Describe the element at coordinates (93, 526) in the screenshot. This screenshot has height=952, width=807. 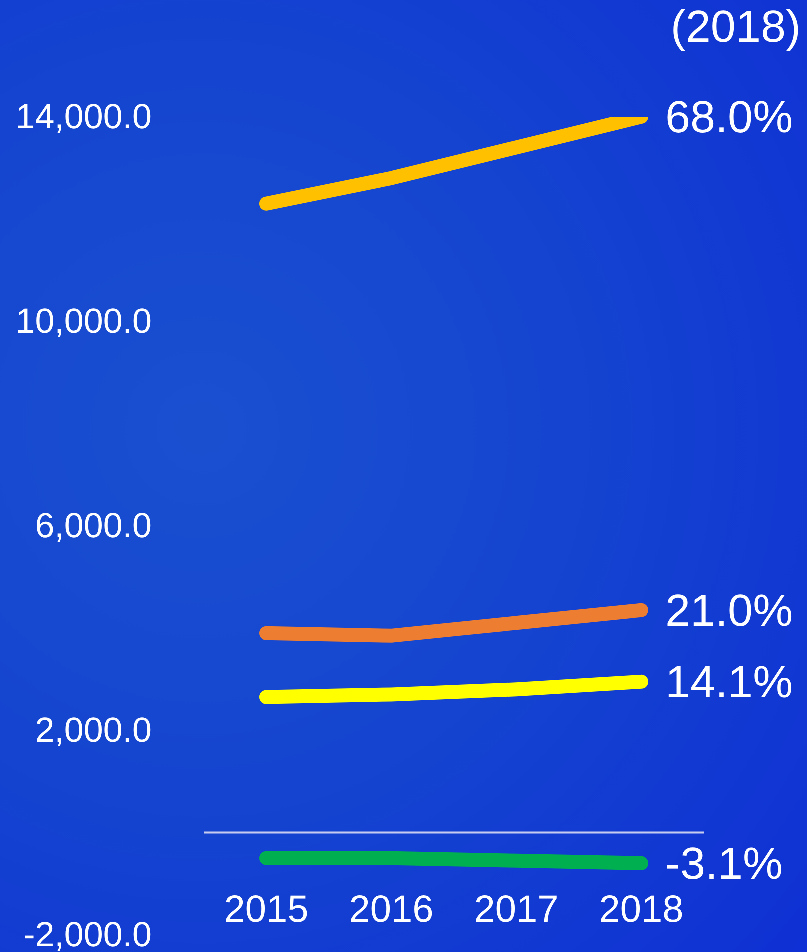
I see `y-tick-label: 6,000.0` at that location.